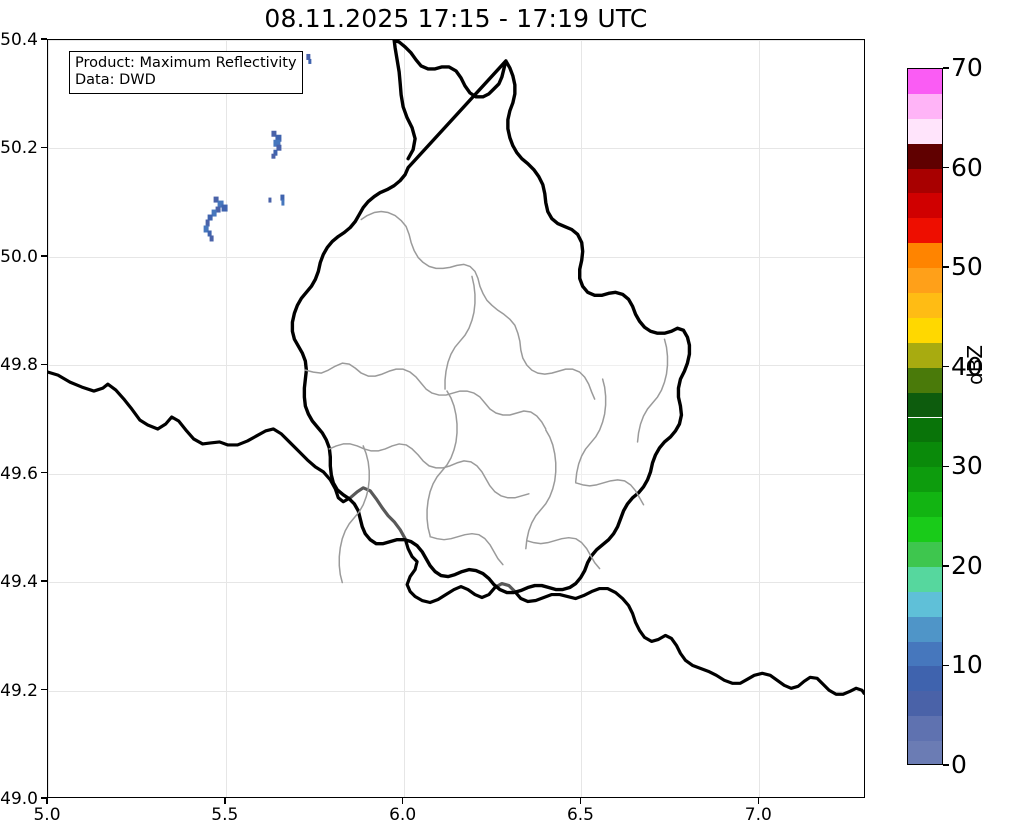 The width and height of the screenshot is (1023, 834). What do you see at coordinates (19, 256) in the screenshot?
I see `y-tick-label: 50.0` at bounding box center [19, 256].